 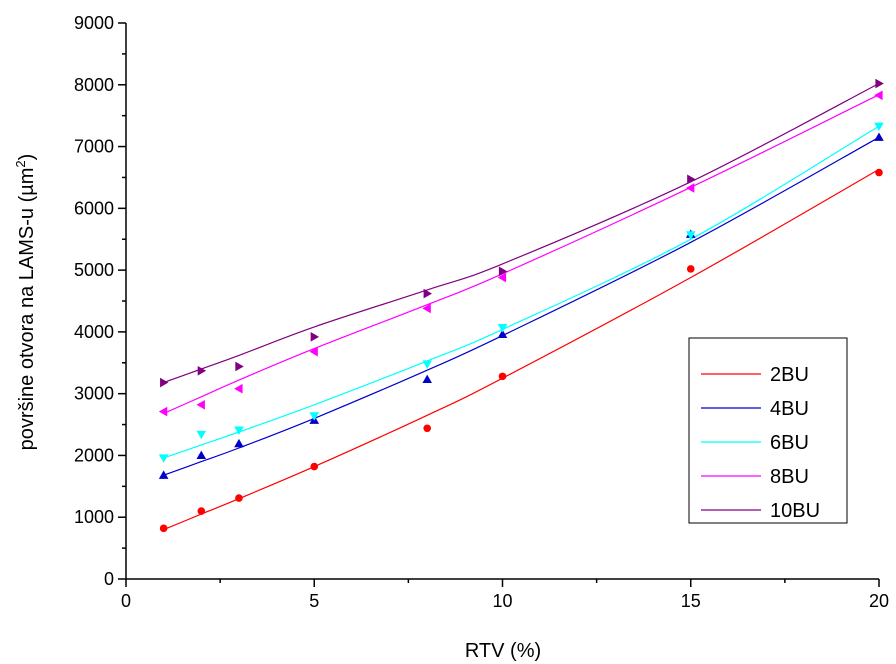 I want to click on y-tick-label: 4000, so click(x=94, y=332).